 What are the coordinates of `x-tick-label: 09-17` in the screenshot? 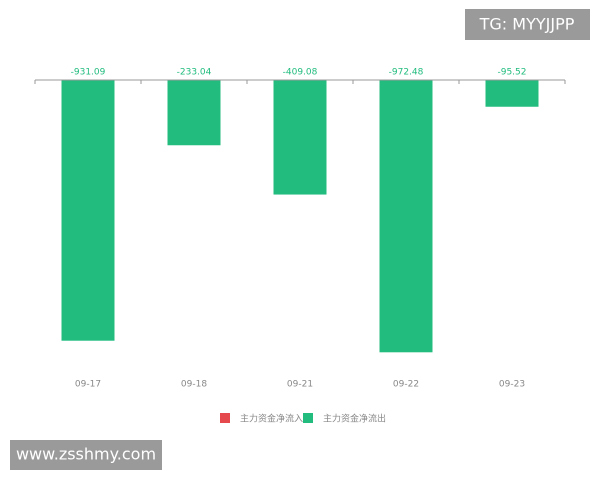 It's located at (88, 385).